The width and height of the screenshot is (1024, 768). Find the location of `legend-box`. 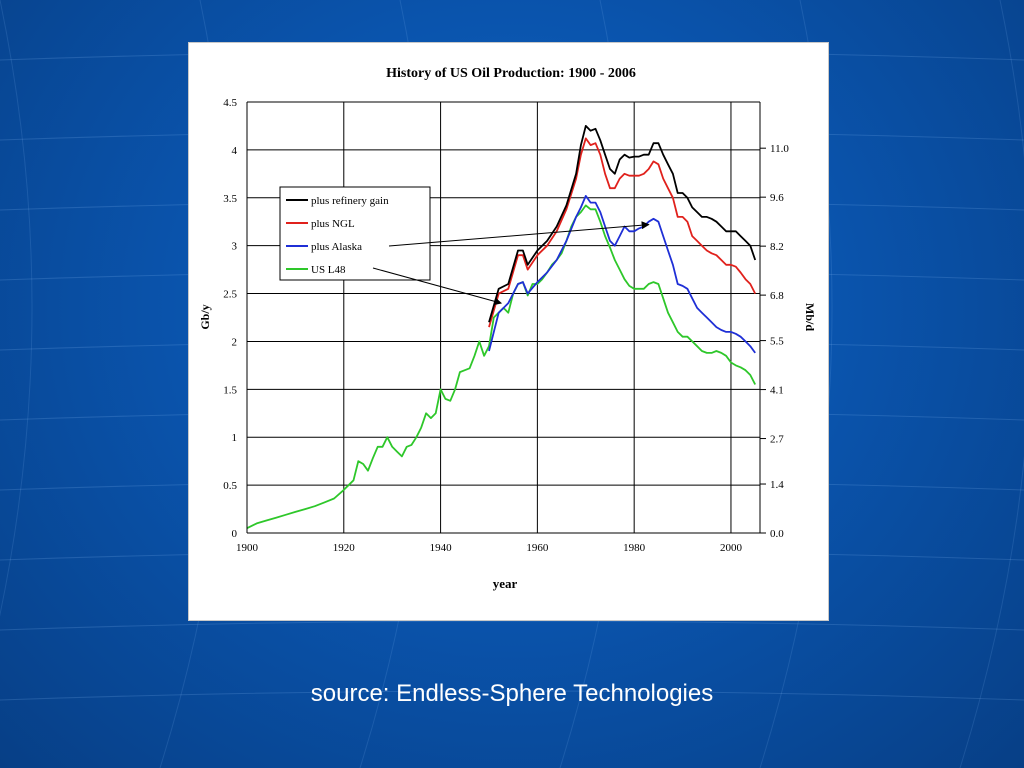

legend-box is located at coordinates (355, 233).